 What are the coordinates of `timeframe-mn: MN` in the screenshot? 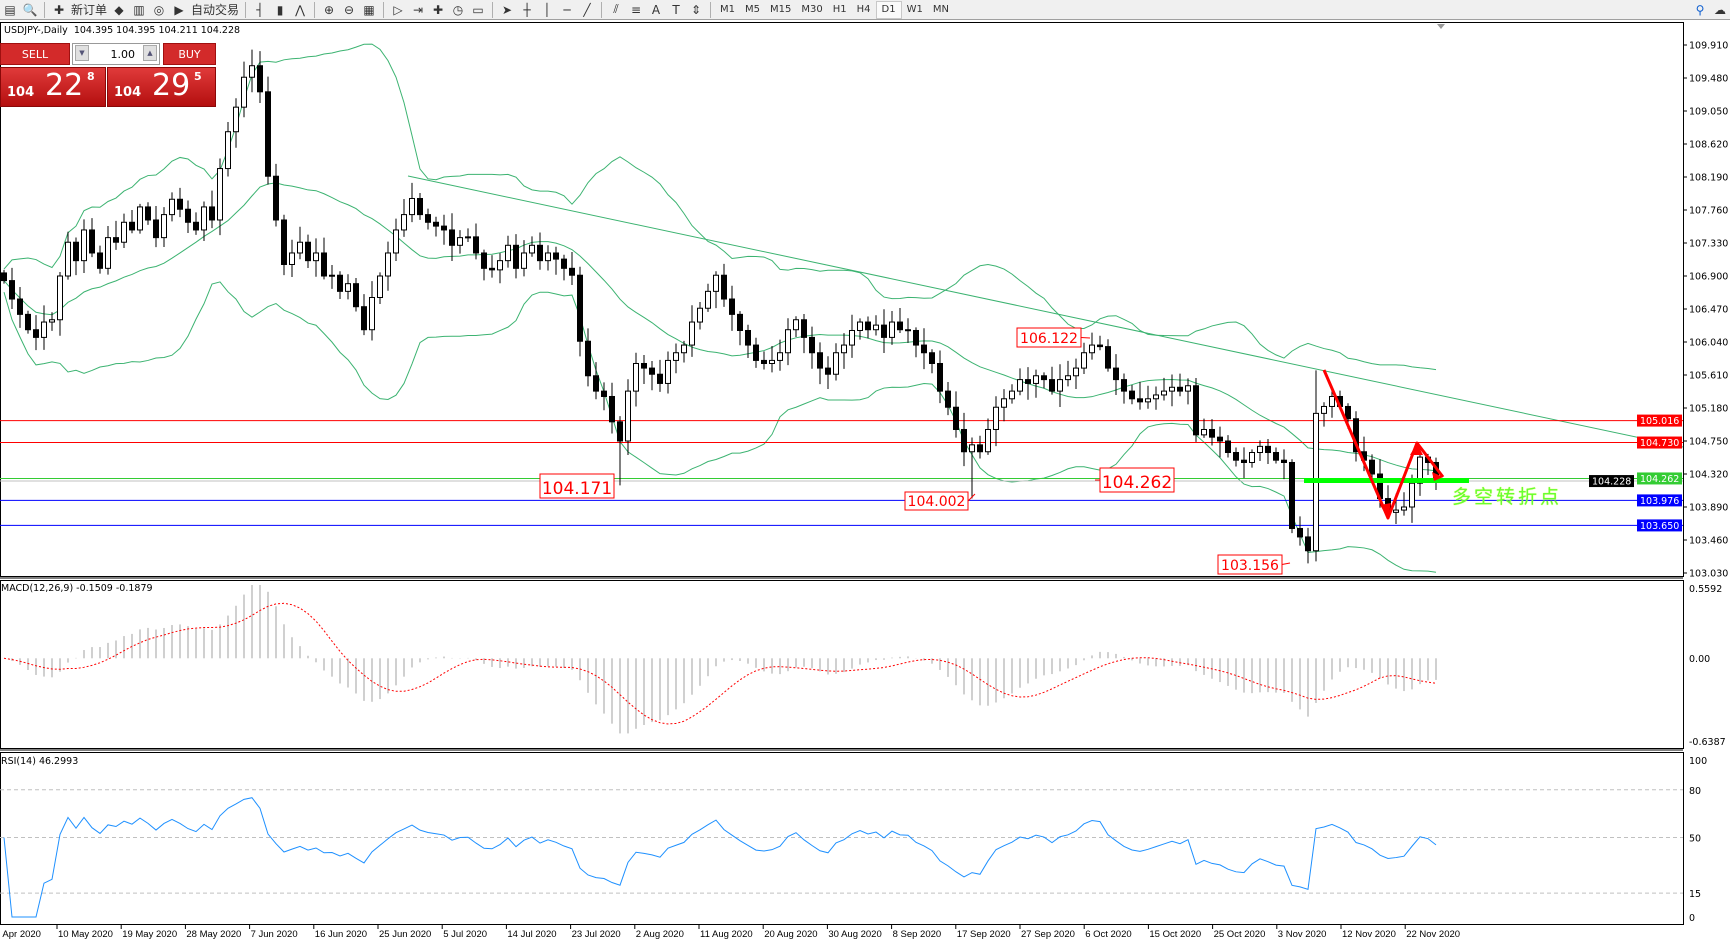 It's located at (940, 9).